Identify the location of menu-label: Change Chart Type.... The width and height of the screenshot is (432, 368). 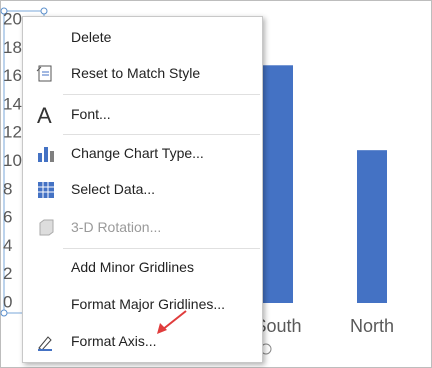
(137, 153).